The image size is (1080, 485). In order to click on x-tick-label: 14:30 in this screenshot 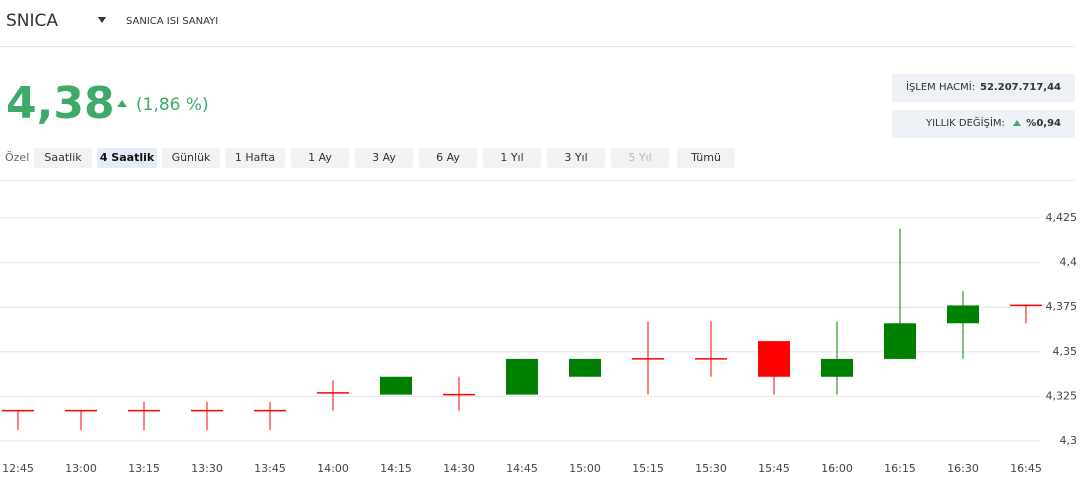, I will do `click(459, 468)`.